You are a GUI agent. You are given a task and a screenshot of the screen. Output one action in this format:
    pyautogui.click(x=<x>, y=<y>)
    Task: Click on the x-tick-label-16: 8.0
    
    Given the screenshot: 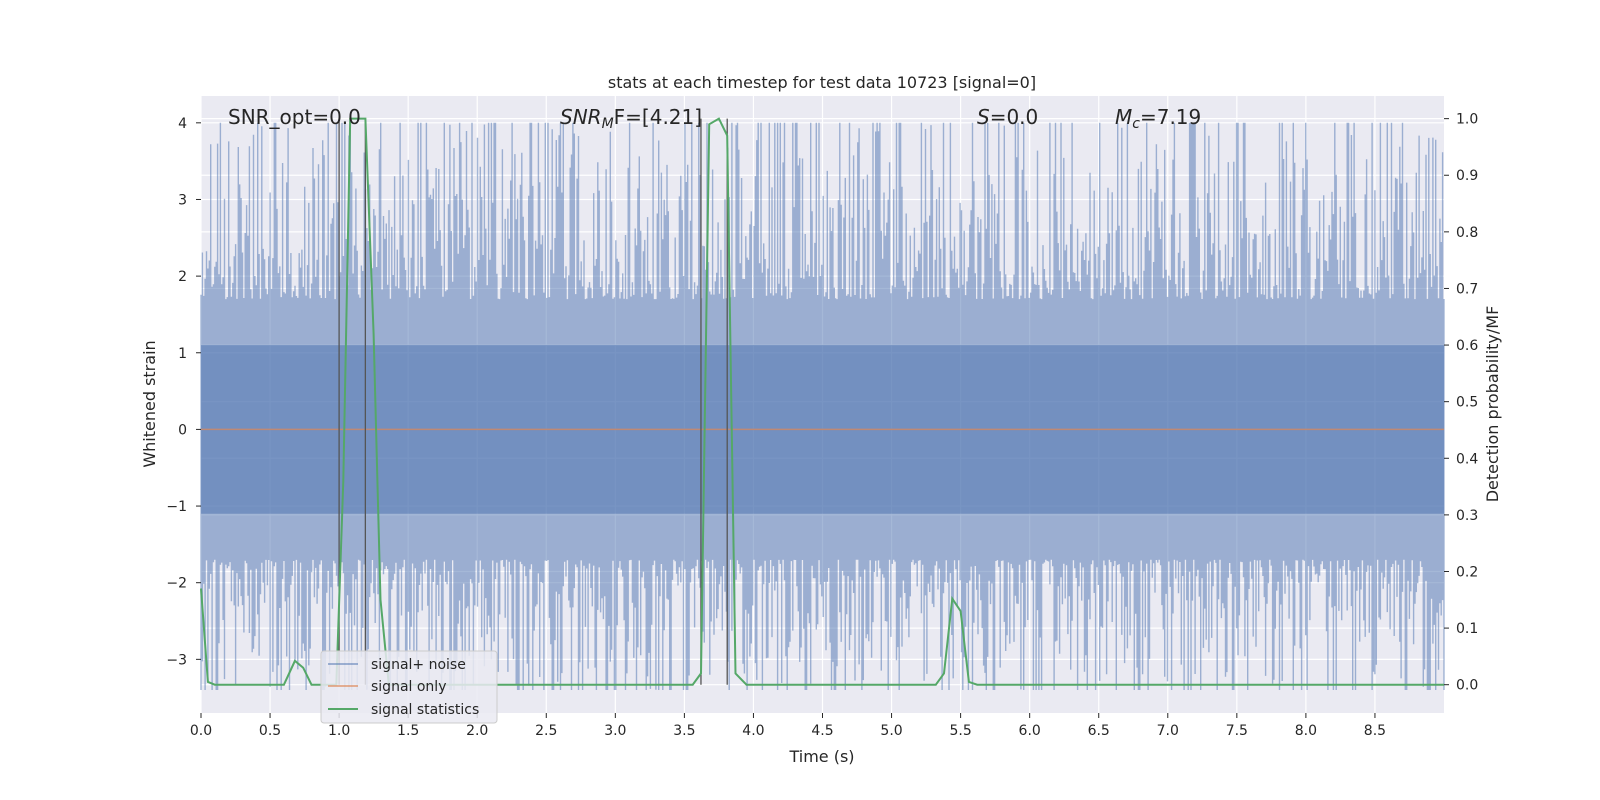 What is the action you would take?
    pyautogui.click(x=1306, y=731)
    